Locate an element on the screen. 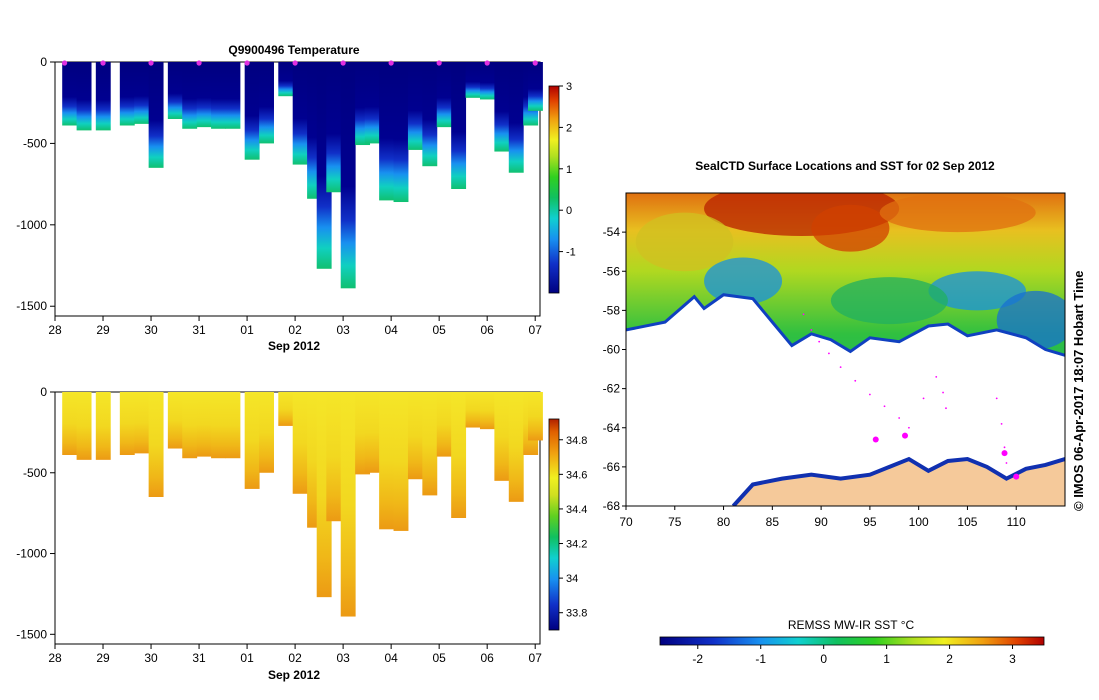 The height and width of the screenshot is (700, 1099). lon-tick-label-1: 75 is located at coordinates (675, 522).